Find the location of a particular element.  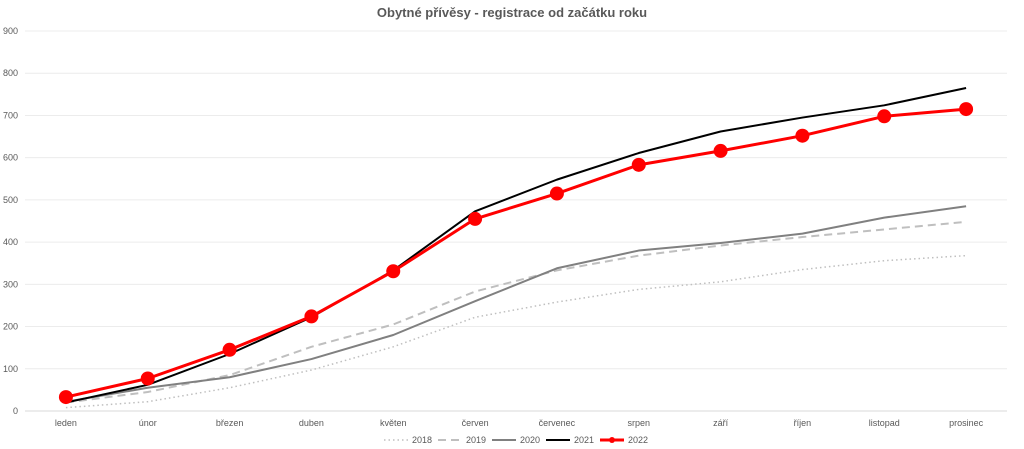

x-tick-label: květen is located at coordinates (393, 423).